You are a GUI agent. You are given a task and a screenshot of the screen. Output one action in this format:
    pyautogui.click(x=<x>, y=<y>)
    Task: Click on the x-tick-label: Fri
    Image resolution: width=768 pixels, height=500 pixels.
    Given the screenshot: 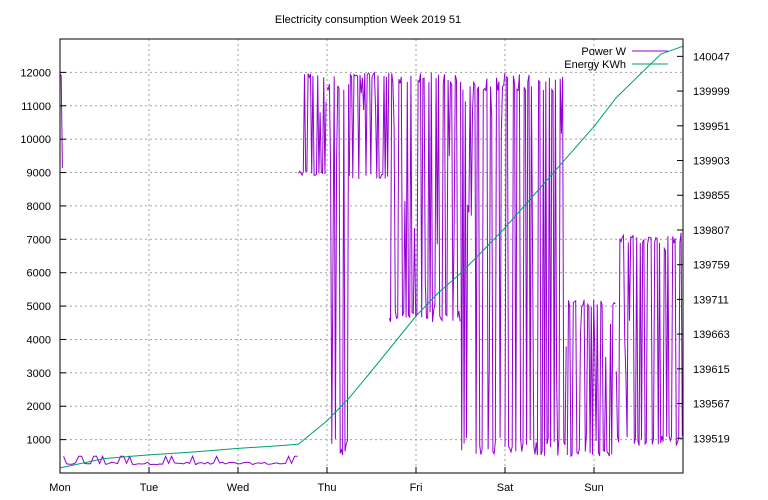 What is the action you would take?
    pyautogui.click(x=416, y=488)
    